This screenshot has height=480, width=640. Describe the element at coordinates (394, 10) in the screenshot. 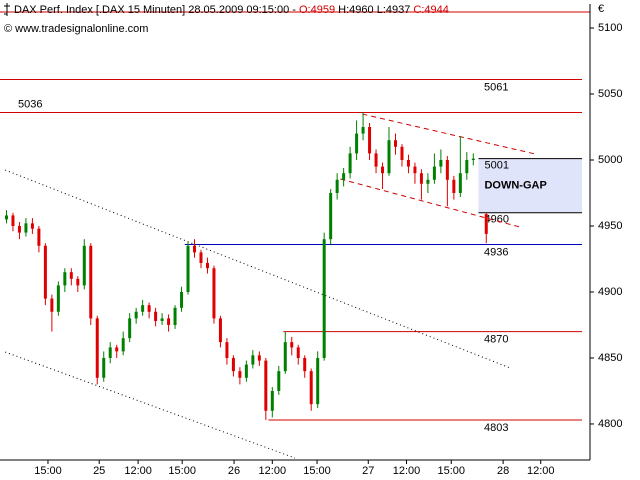

I see `low-label: L:4937` at that location.